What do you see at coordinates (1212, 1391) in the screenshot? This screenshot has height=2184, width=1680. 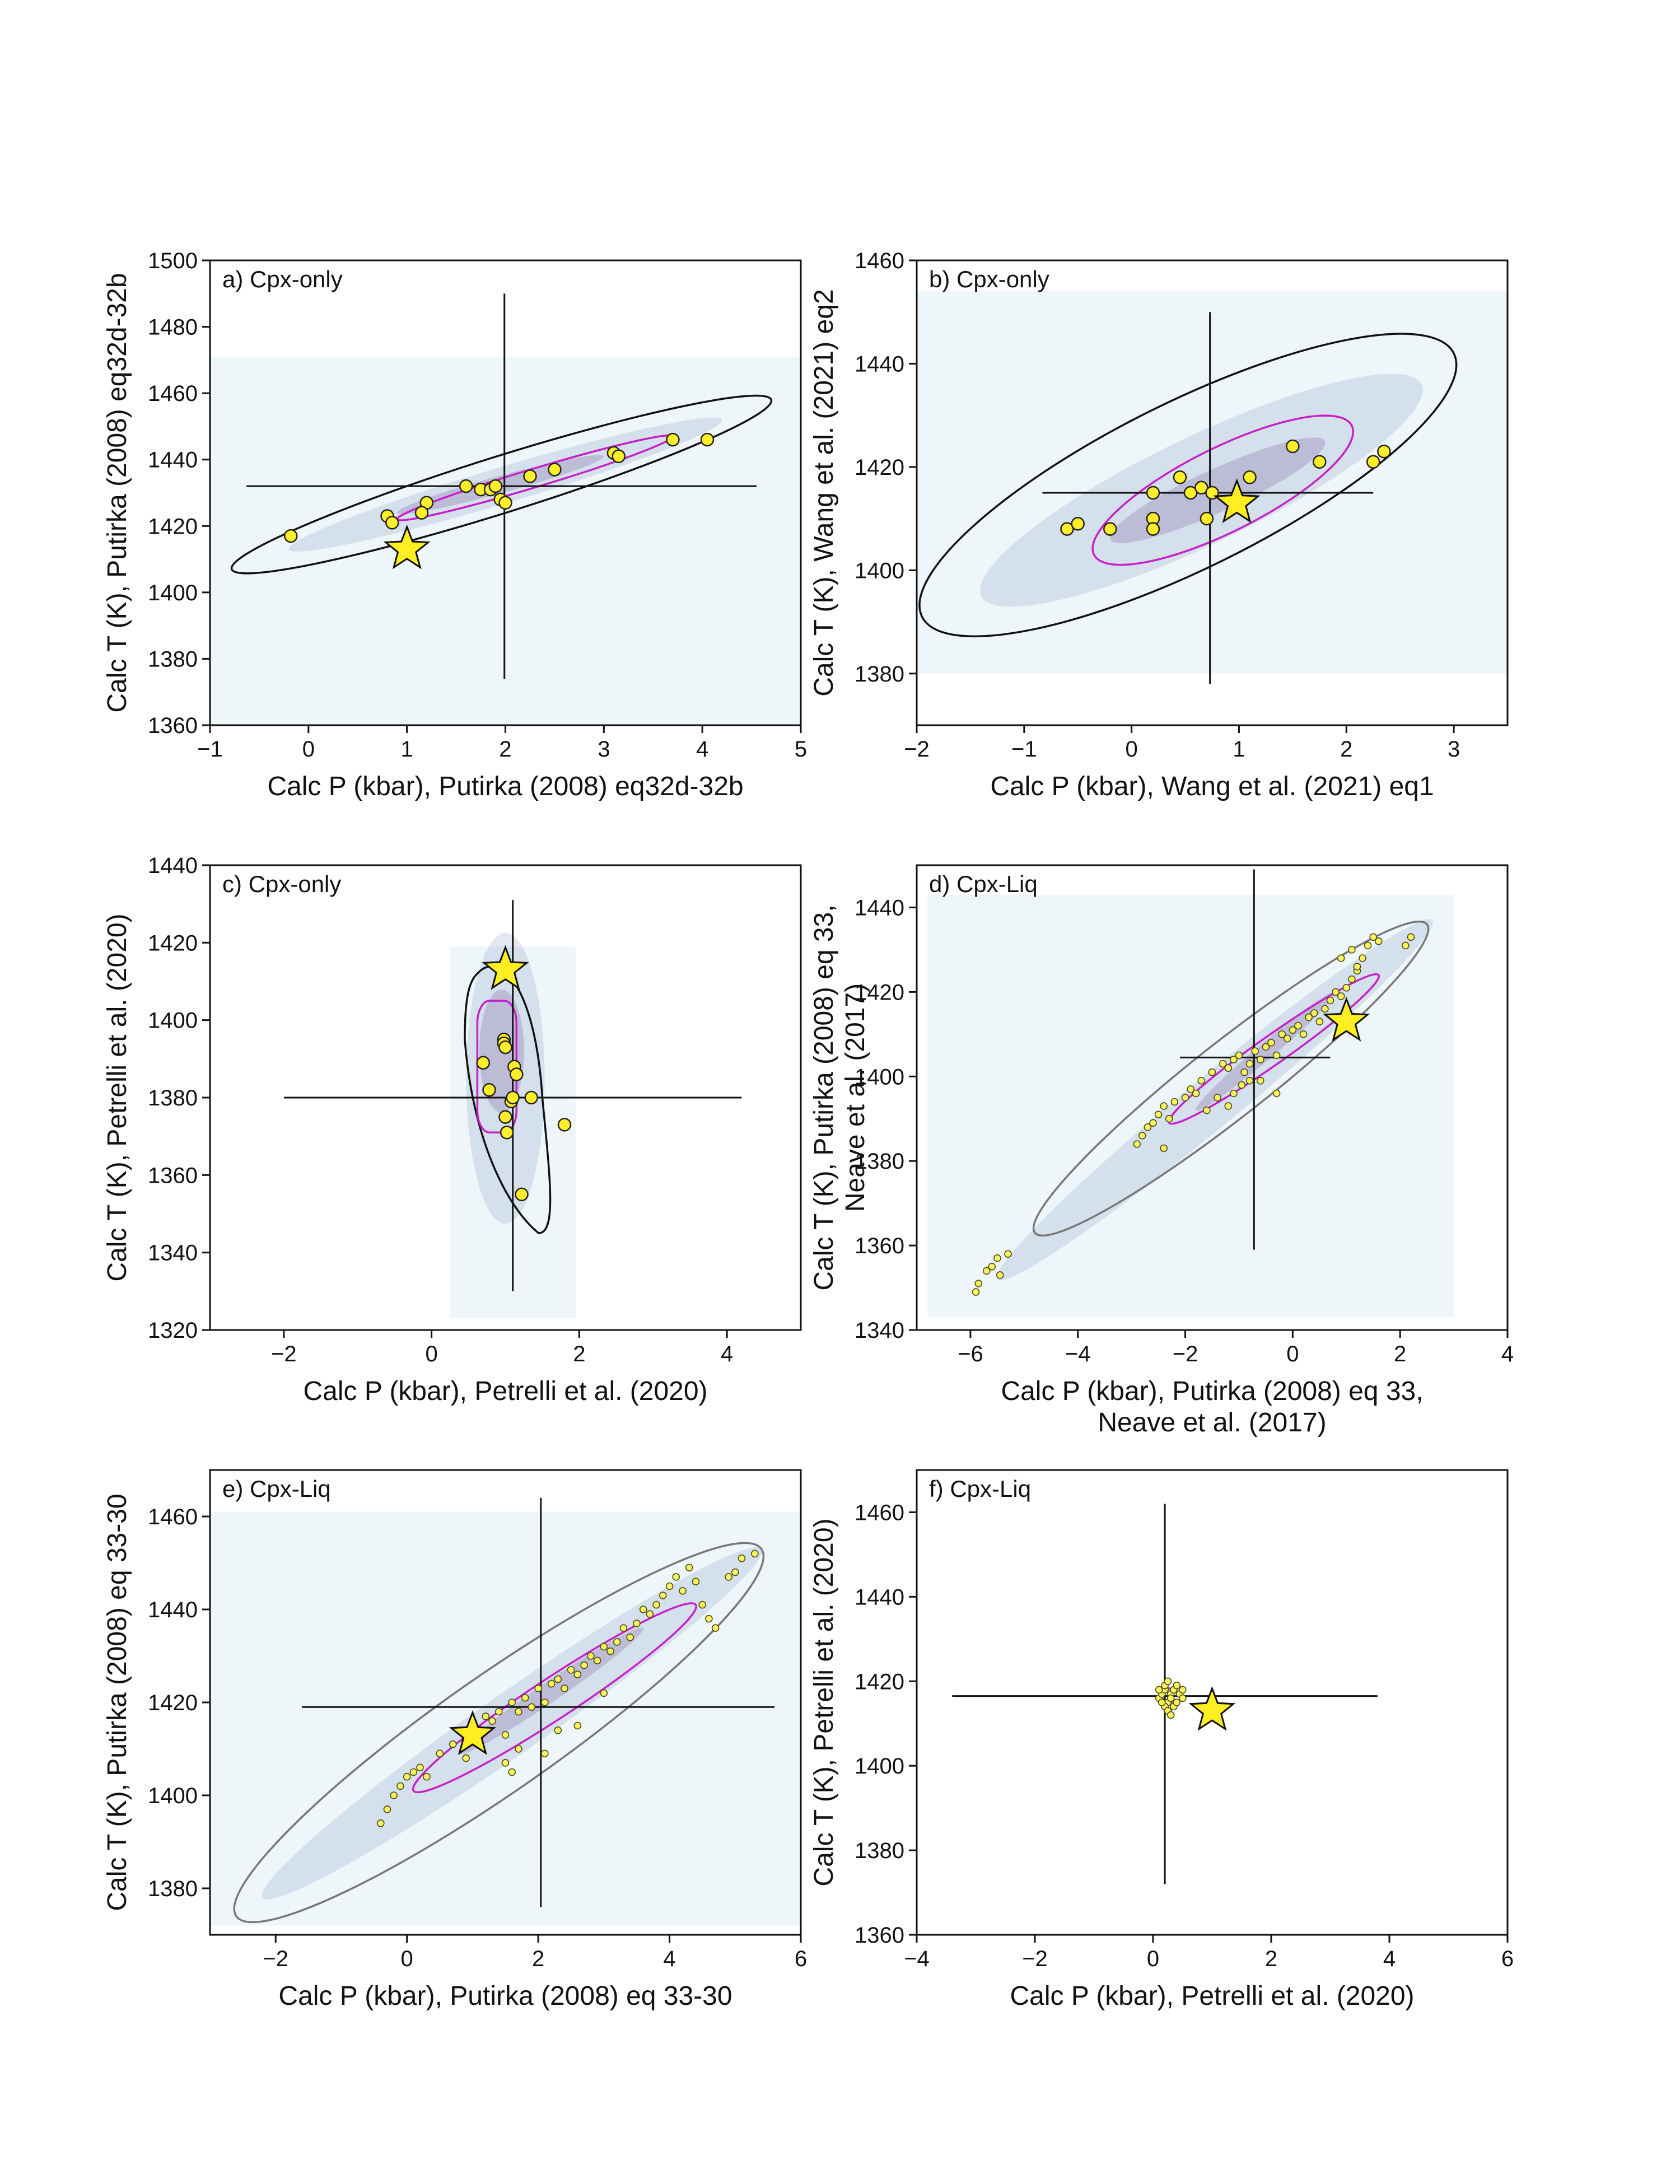 I see `x-axis-label: Calc P (kbar), Putirka (2008) eq 33,` at bounding box center [1212, 1391].